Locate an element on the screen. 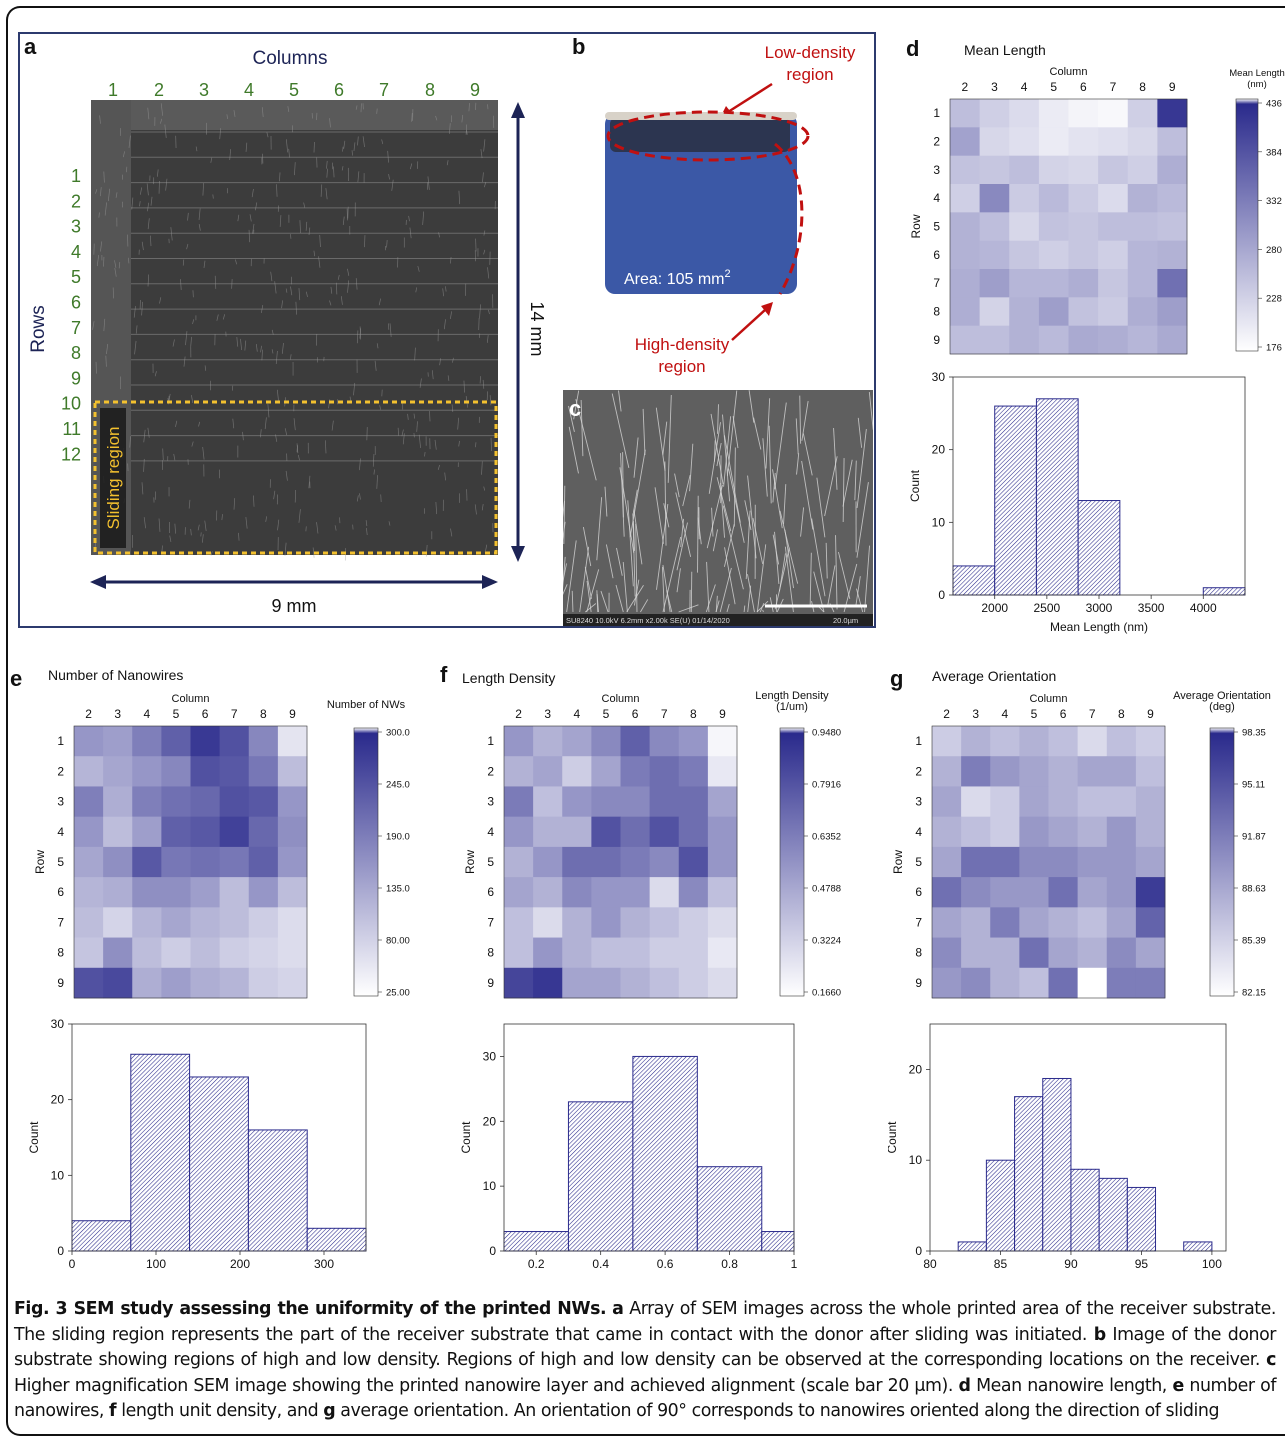 This screenshot has height=1442, width=1285. heatmap-row-label: 7 is located at coordinates (936, 283).